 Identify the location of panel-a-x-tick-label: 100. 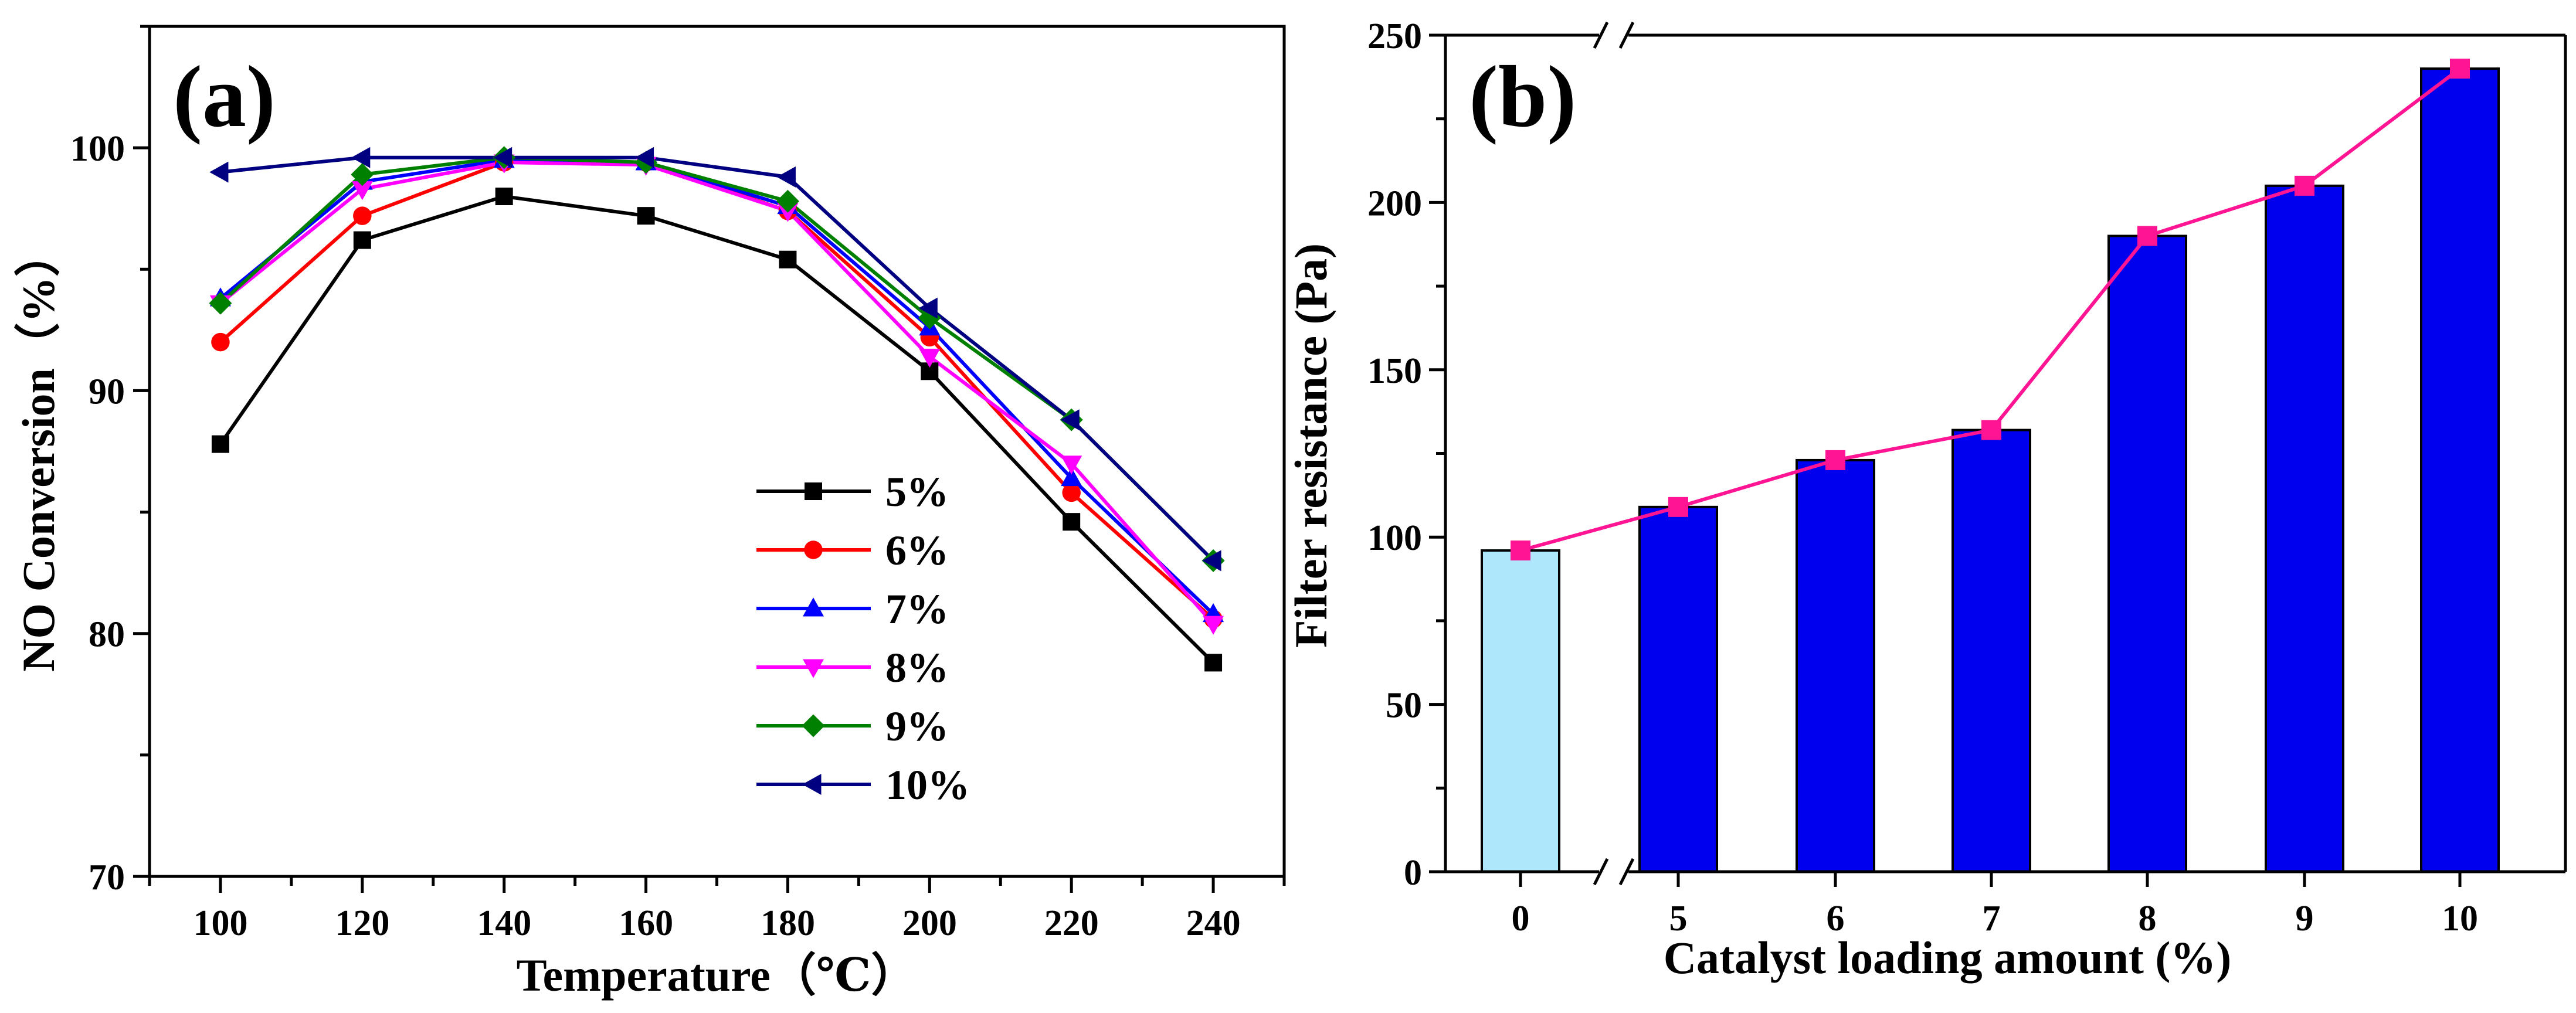
(220, 923).